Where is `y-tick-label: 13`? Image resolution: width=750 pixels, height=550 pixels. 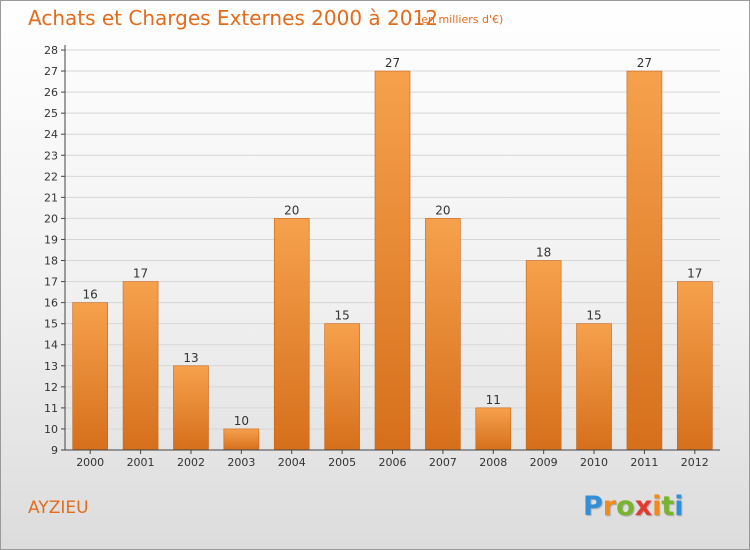 y-tick-label: 13 is located at coordinates (51, 366).